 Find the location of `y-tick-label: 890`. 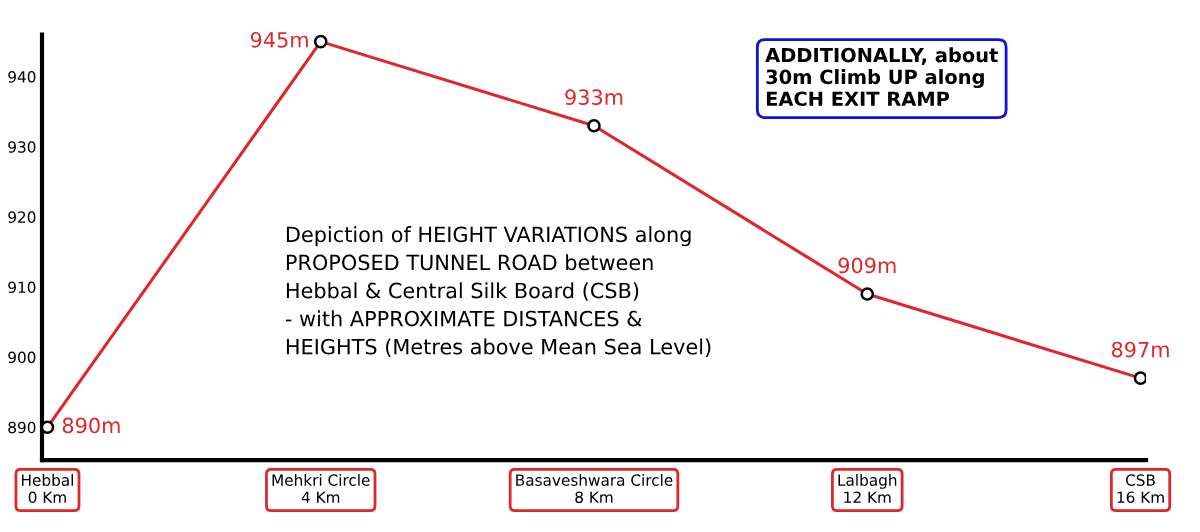

y-tick-label: 890 is located at coordinates (22, 427).